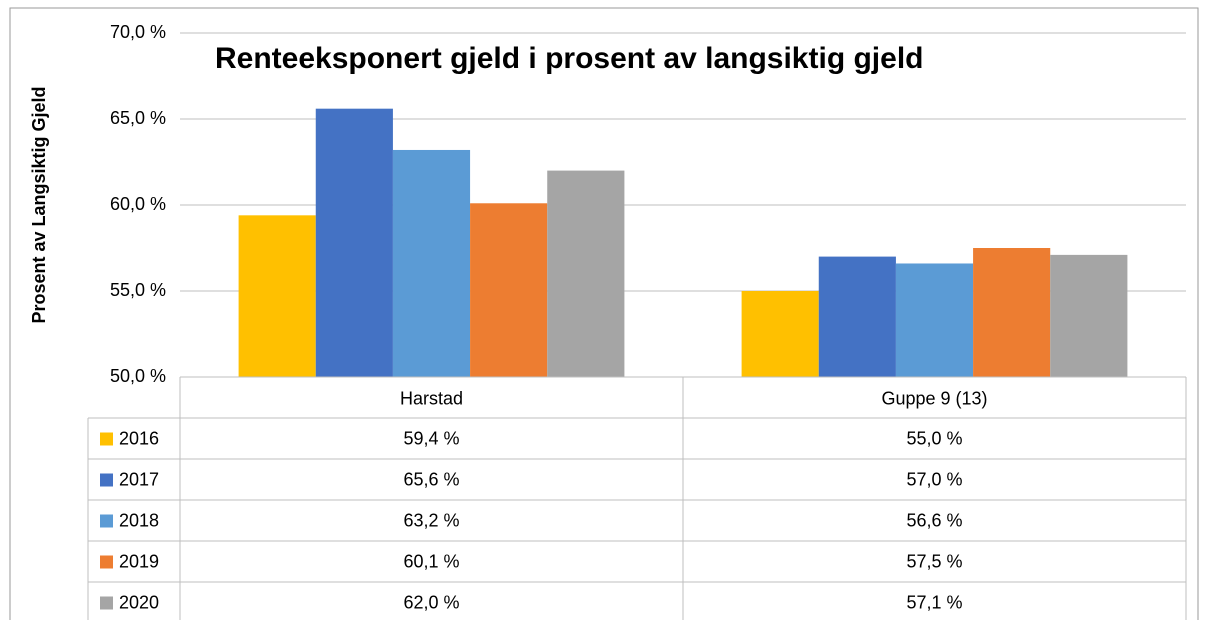 This screenshot has width=1208, height=620. I want to click on legend-label: 2017, so click(139, 479).